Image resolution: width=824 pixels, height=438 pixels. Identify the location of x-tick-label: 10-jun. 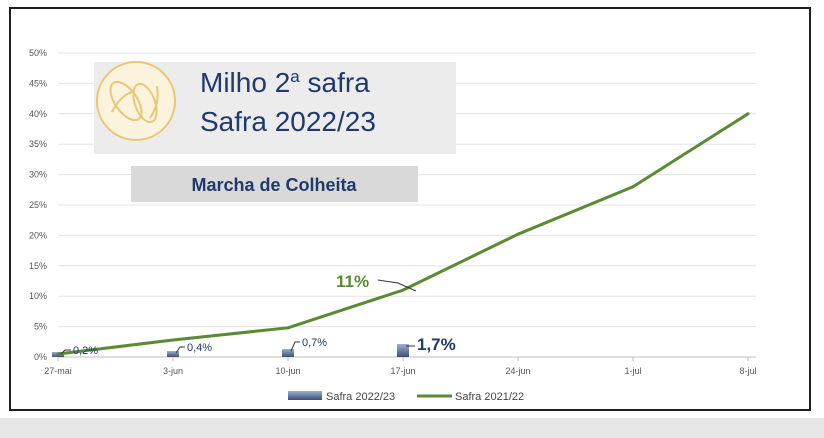
(287, 371).